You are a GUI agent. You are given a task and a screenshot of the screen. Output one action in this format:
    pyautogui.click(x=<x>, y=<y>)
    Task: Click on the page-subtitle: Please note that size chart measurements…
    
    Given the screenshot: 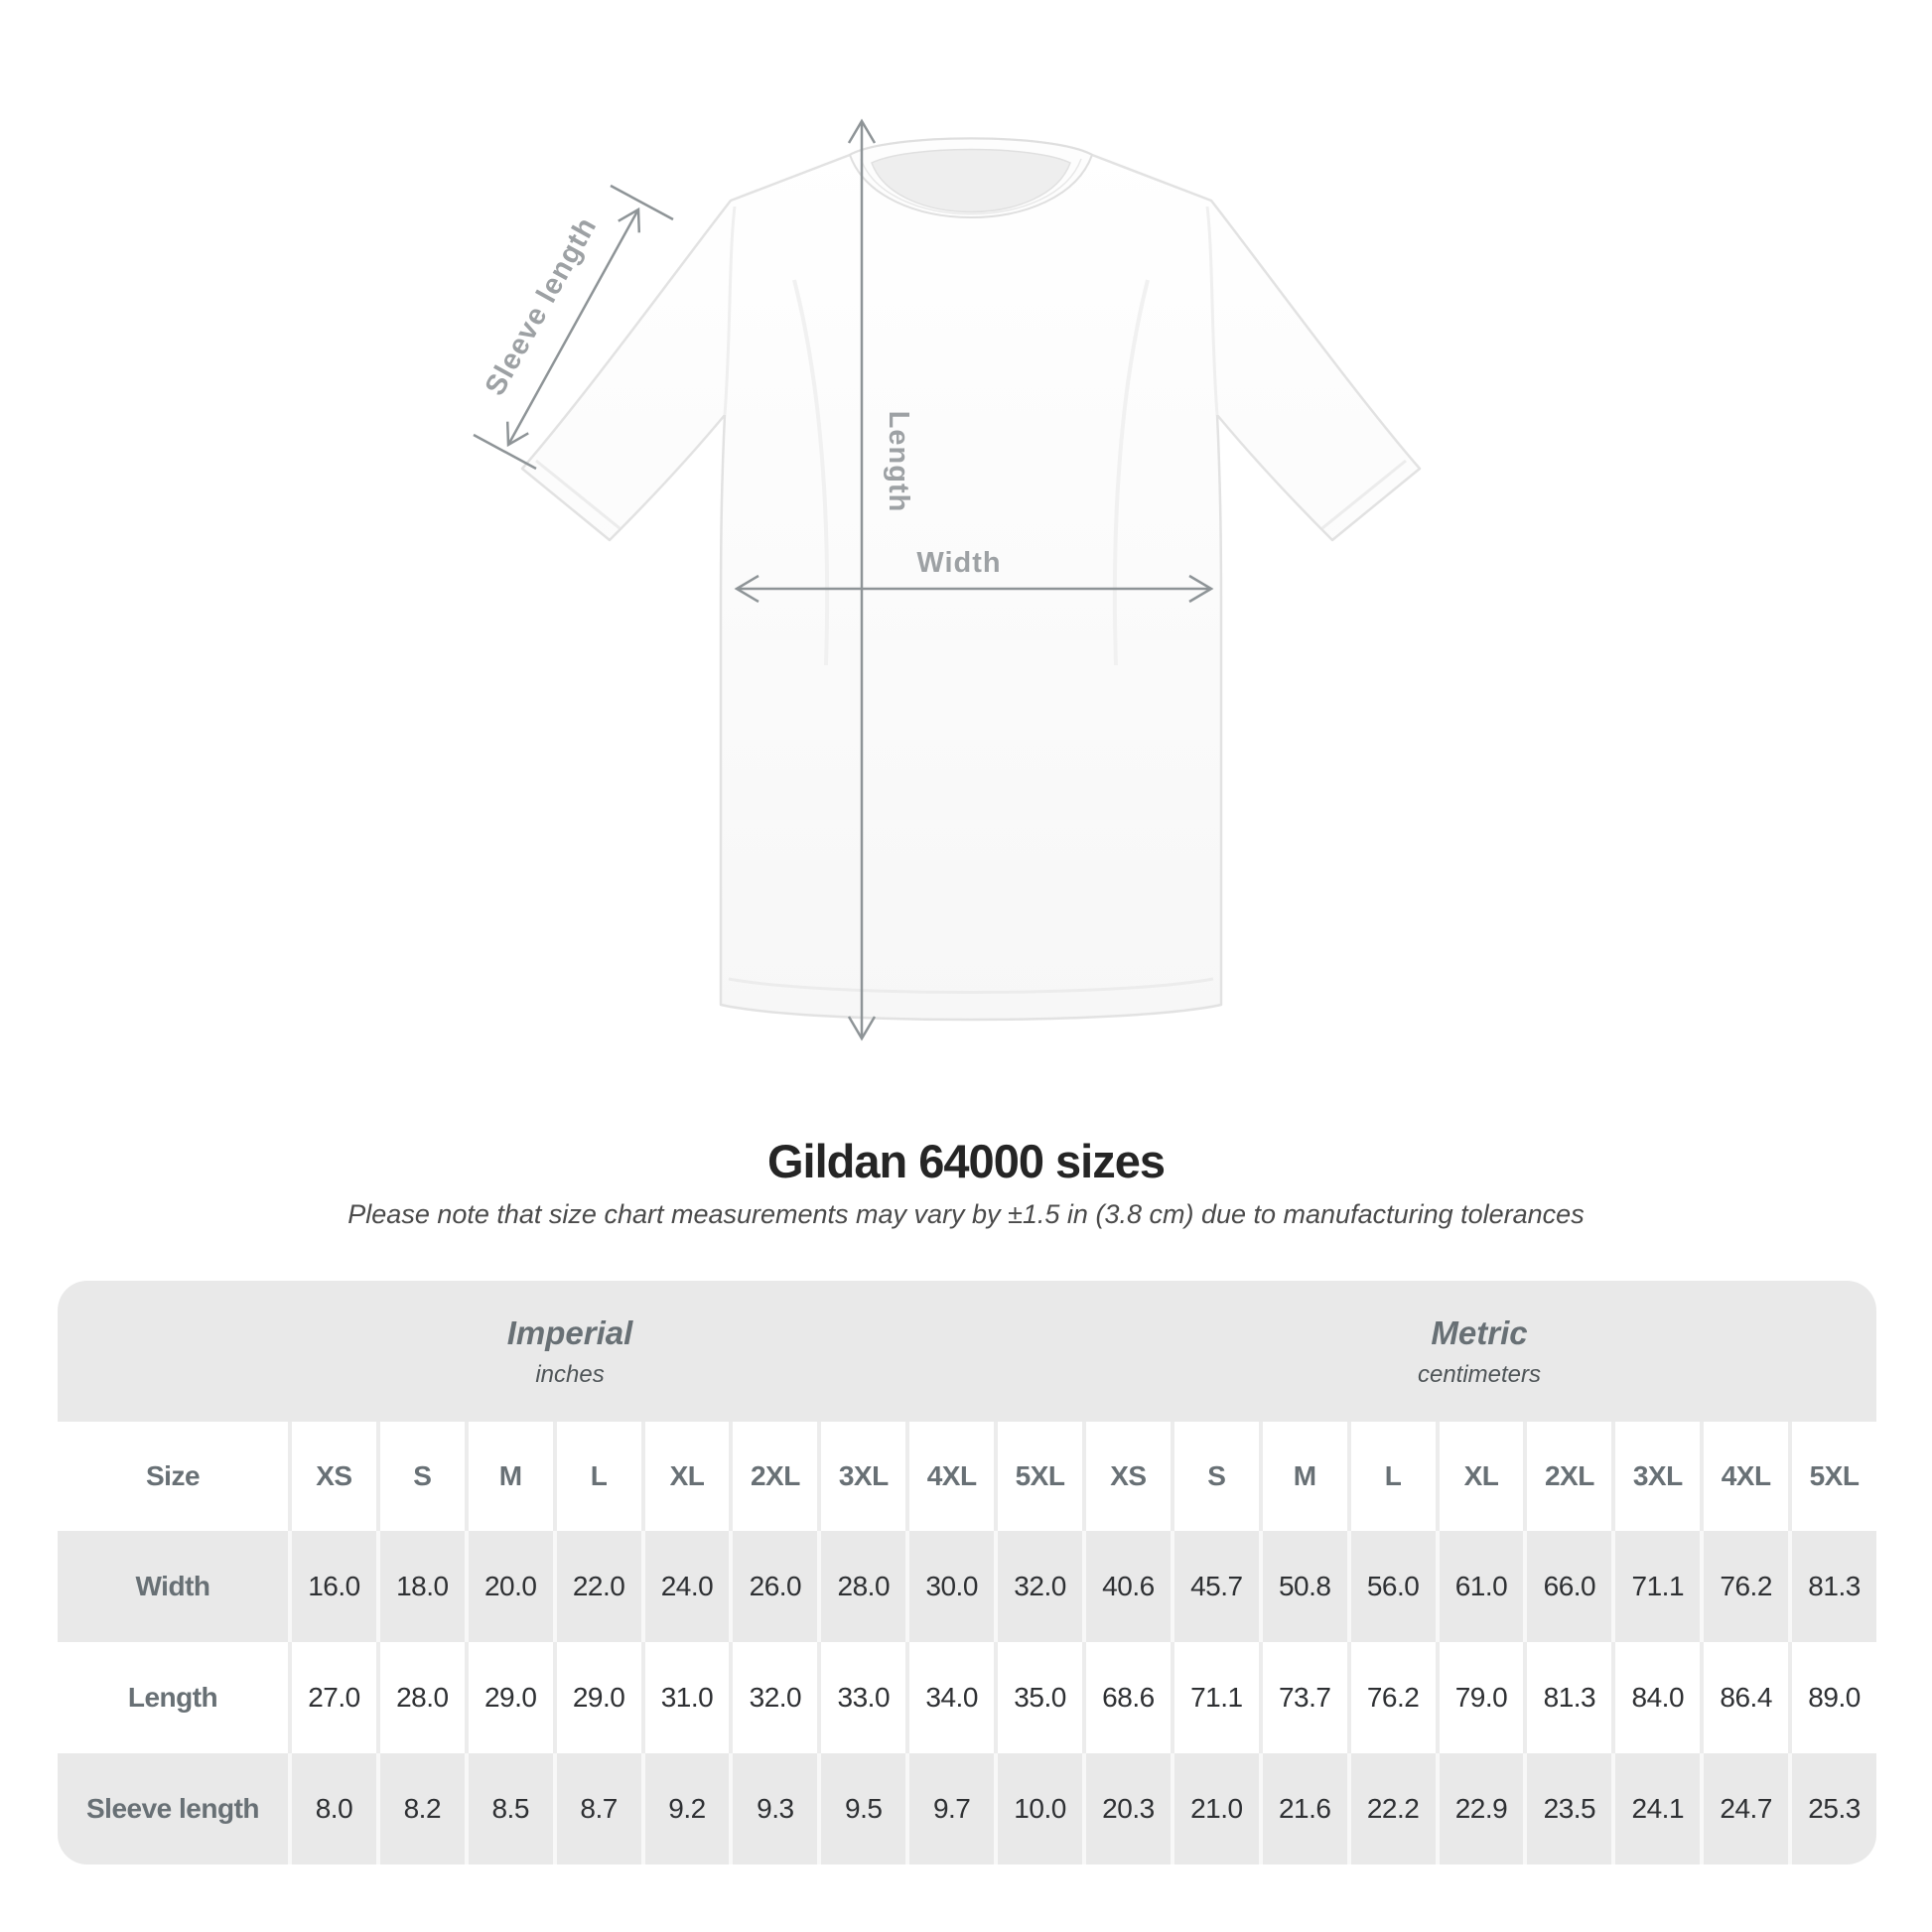 What is the action you would take?
    pyautogui.click(x=966, y=1214)
    